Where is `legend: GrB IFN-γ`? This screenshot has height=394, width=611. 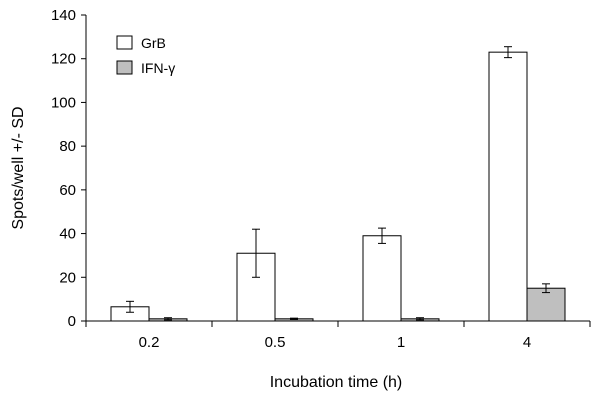 legend: GrB IFN-γ is located at coordinates (145, 55).